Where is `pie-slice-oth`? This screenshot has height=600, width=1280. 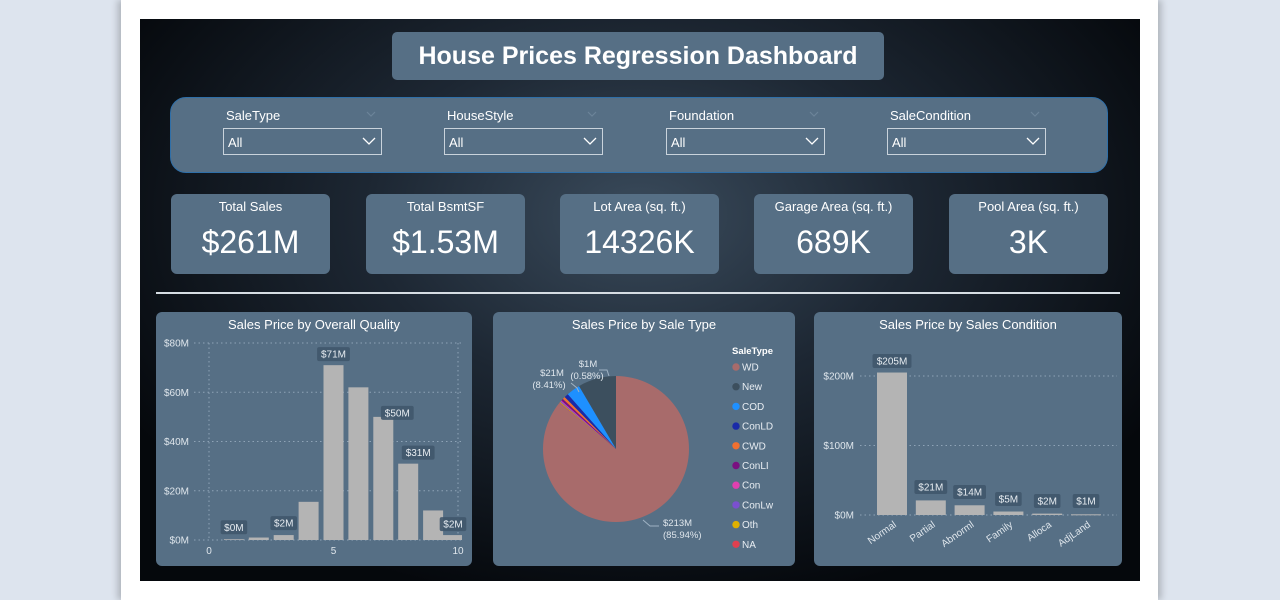
pie-slice-oth is located at coordinates (587, 425).